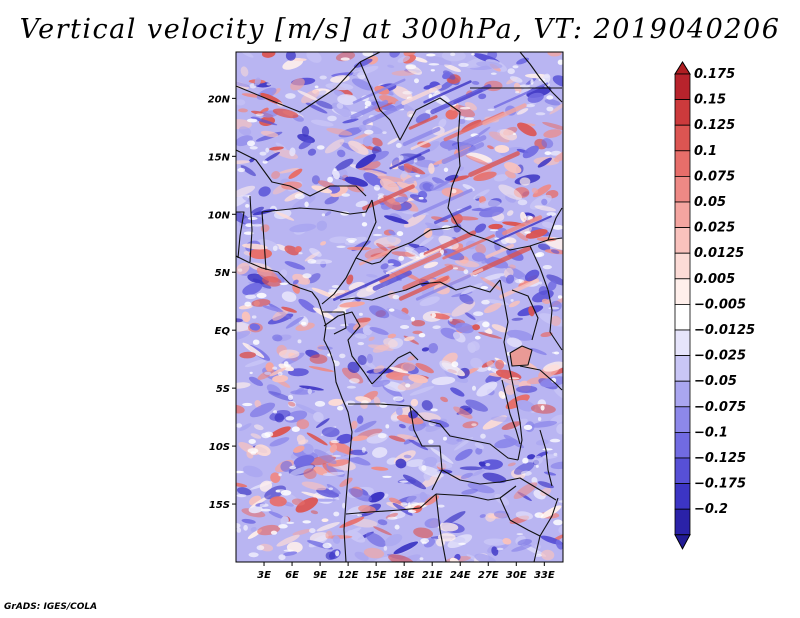 Image resolution: width=800 pixels, height=618 pixels. Describe the element at coordinates (724, 330) in the screenshot. I see `colorbar-label: −0.0125` at that location.